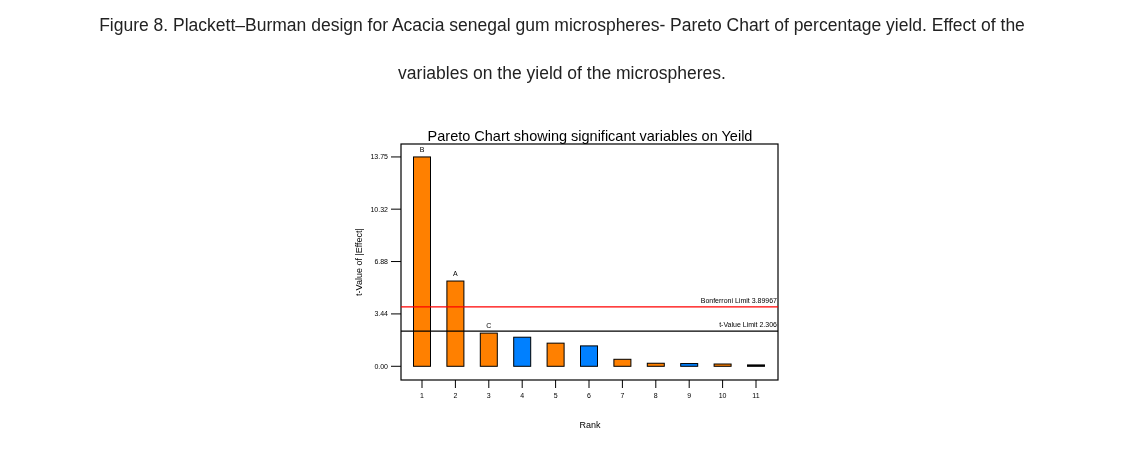 The image size is (1124, 451). I want to click on x-axis-title: Rank, so click(590, 425).